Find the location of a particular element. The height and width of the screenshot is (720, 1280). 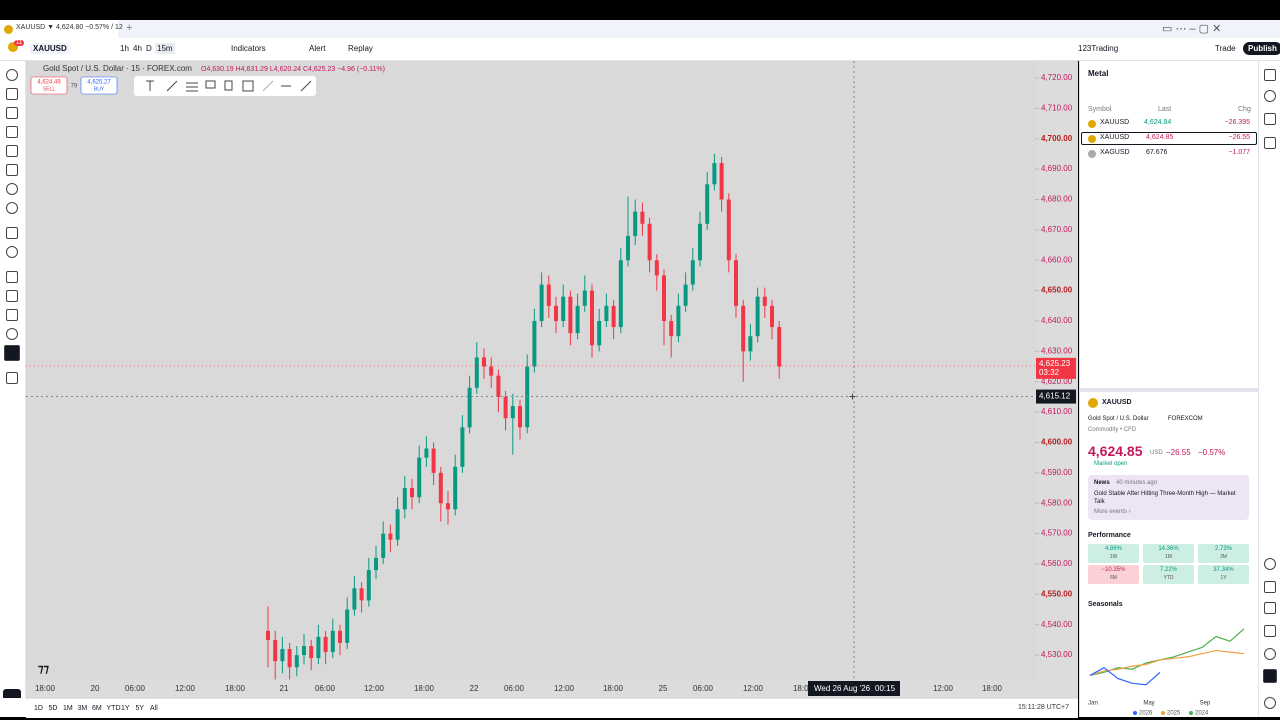

x-tick-label: Jan is located at coordinates (1093, 704).